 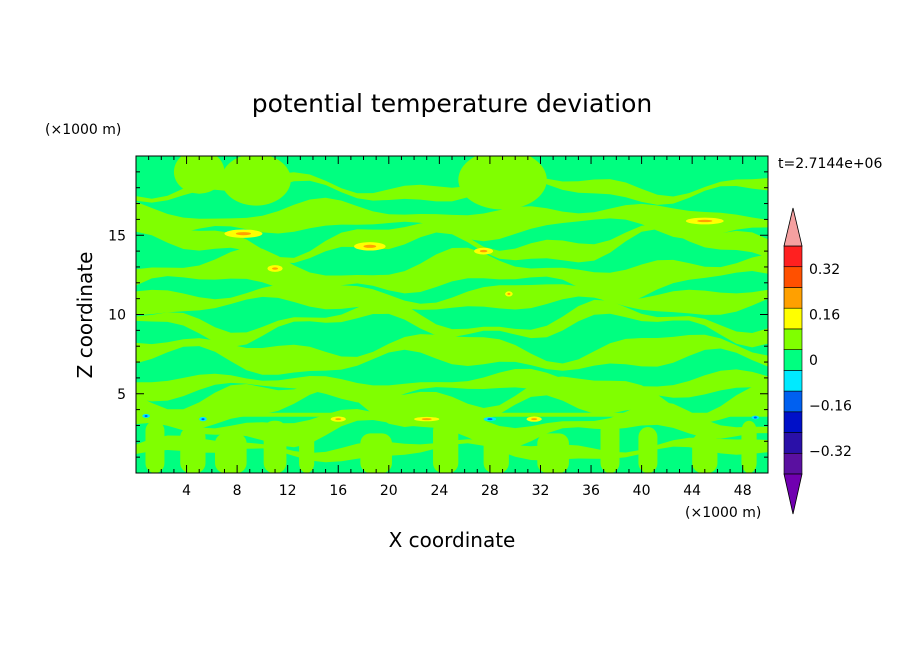 What do you see at coordinates (83, 130) in the screenshot?
I see `y-unit-label: (×1000 m)` at bounding box center [83, 130].